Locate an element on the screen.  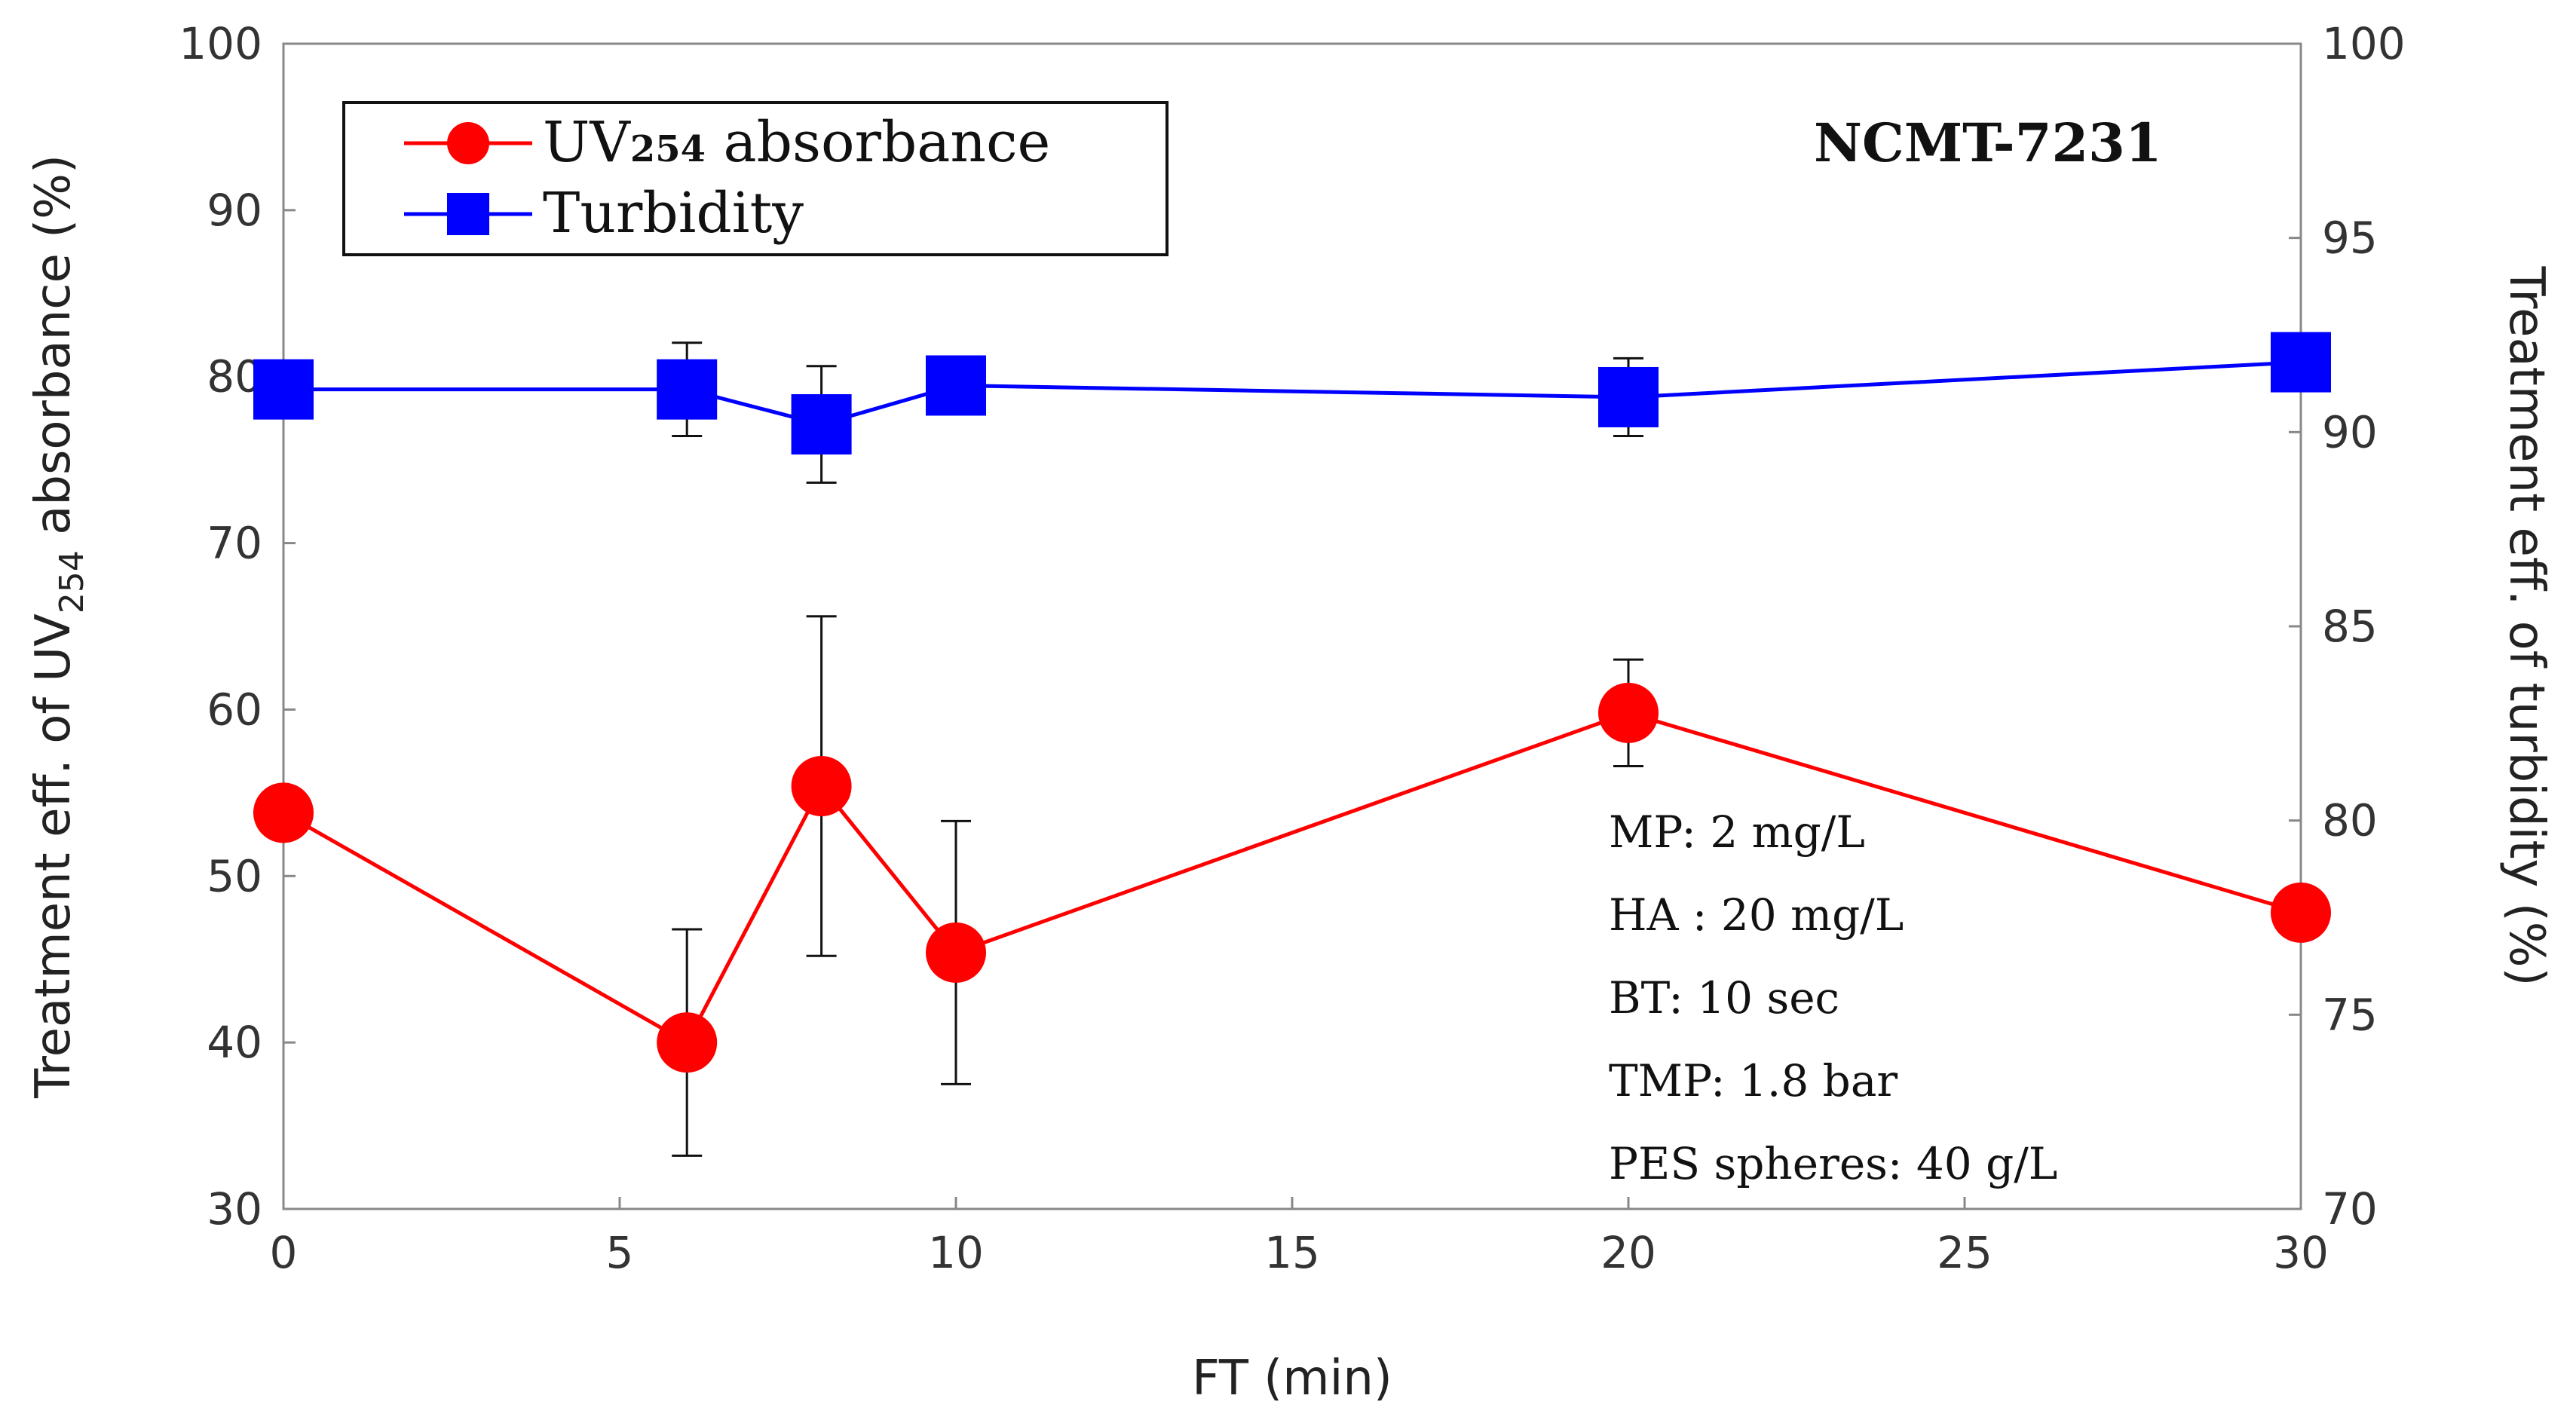
y-left-title-post: absorbance (%) is located at coordinates (53, 352).